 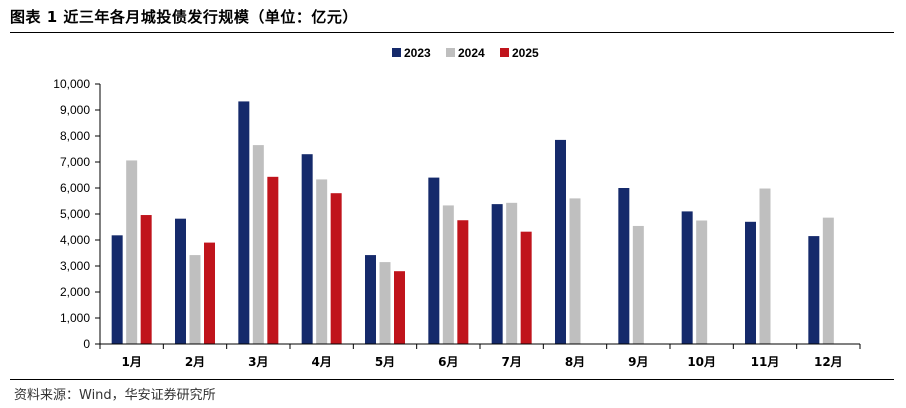 What do you see at coordinates (131, 362) in the screenshot?
I see `x-tick-label: 1月` at bounding box center [131, 362].